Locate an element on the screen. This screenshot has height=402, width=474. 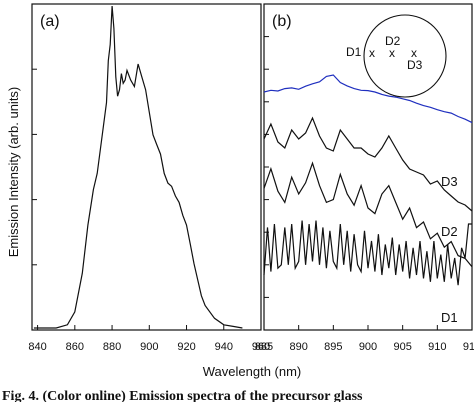
panel-b-x-tick-label: 900 is located at coordinates (368, 347).